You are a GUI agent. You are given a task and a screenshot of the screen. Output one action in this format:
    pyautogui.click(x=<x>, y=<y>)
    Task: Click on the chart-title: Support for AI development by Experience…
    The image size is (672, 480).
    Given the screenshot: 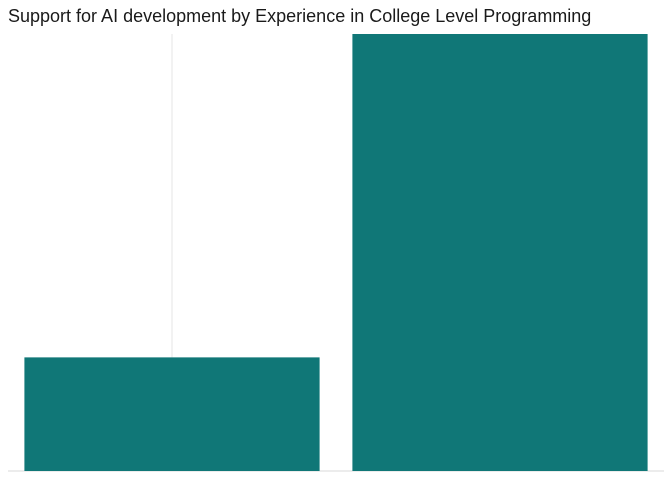 What is the action you would take?
    pyautogui.click(x=300, y=16)
    